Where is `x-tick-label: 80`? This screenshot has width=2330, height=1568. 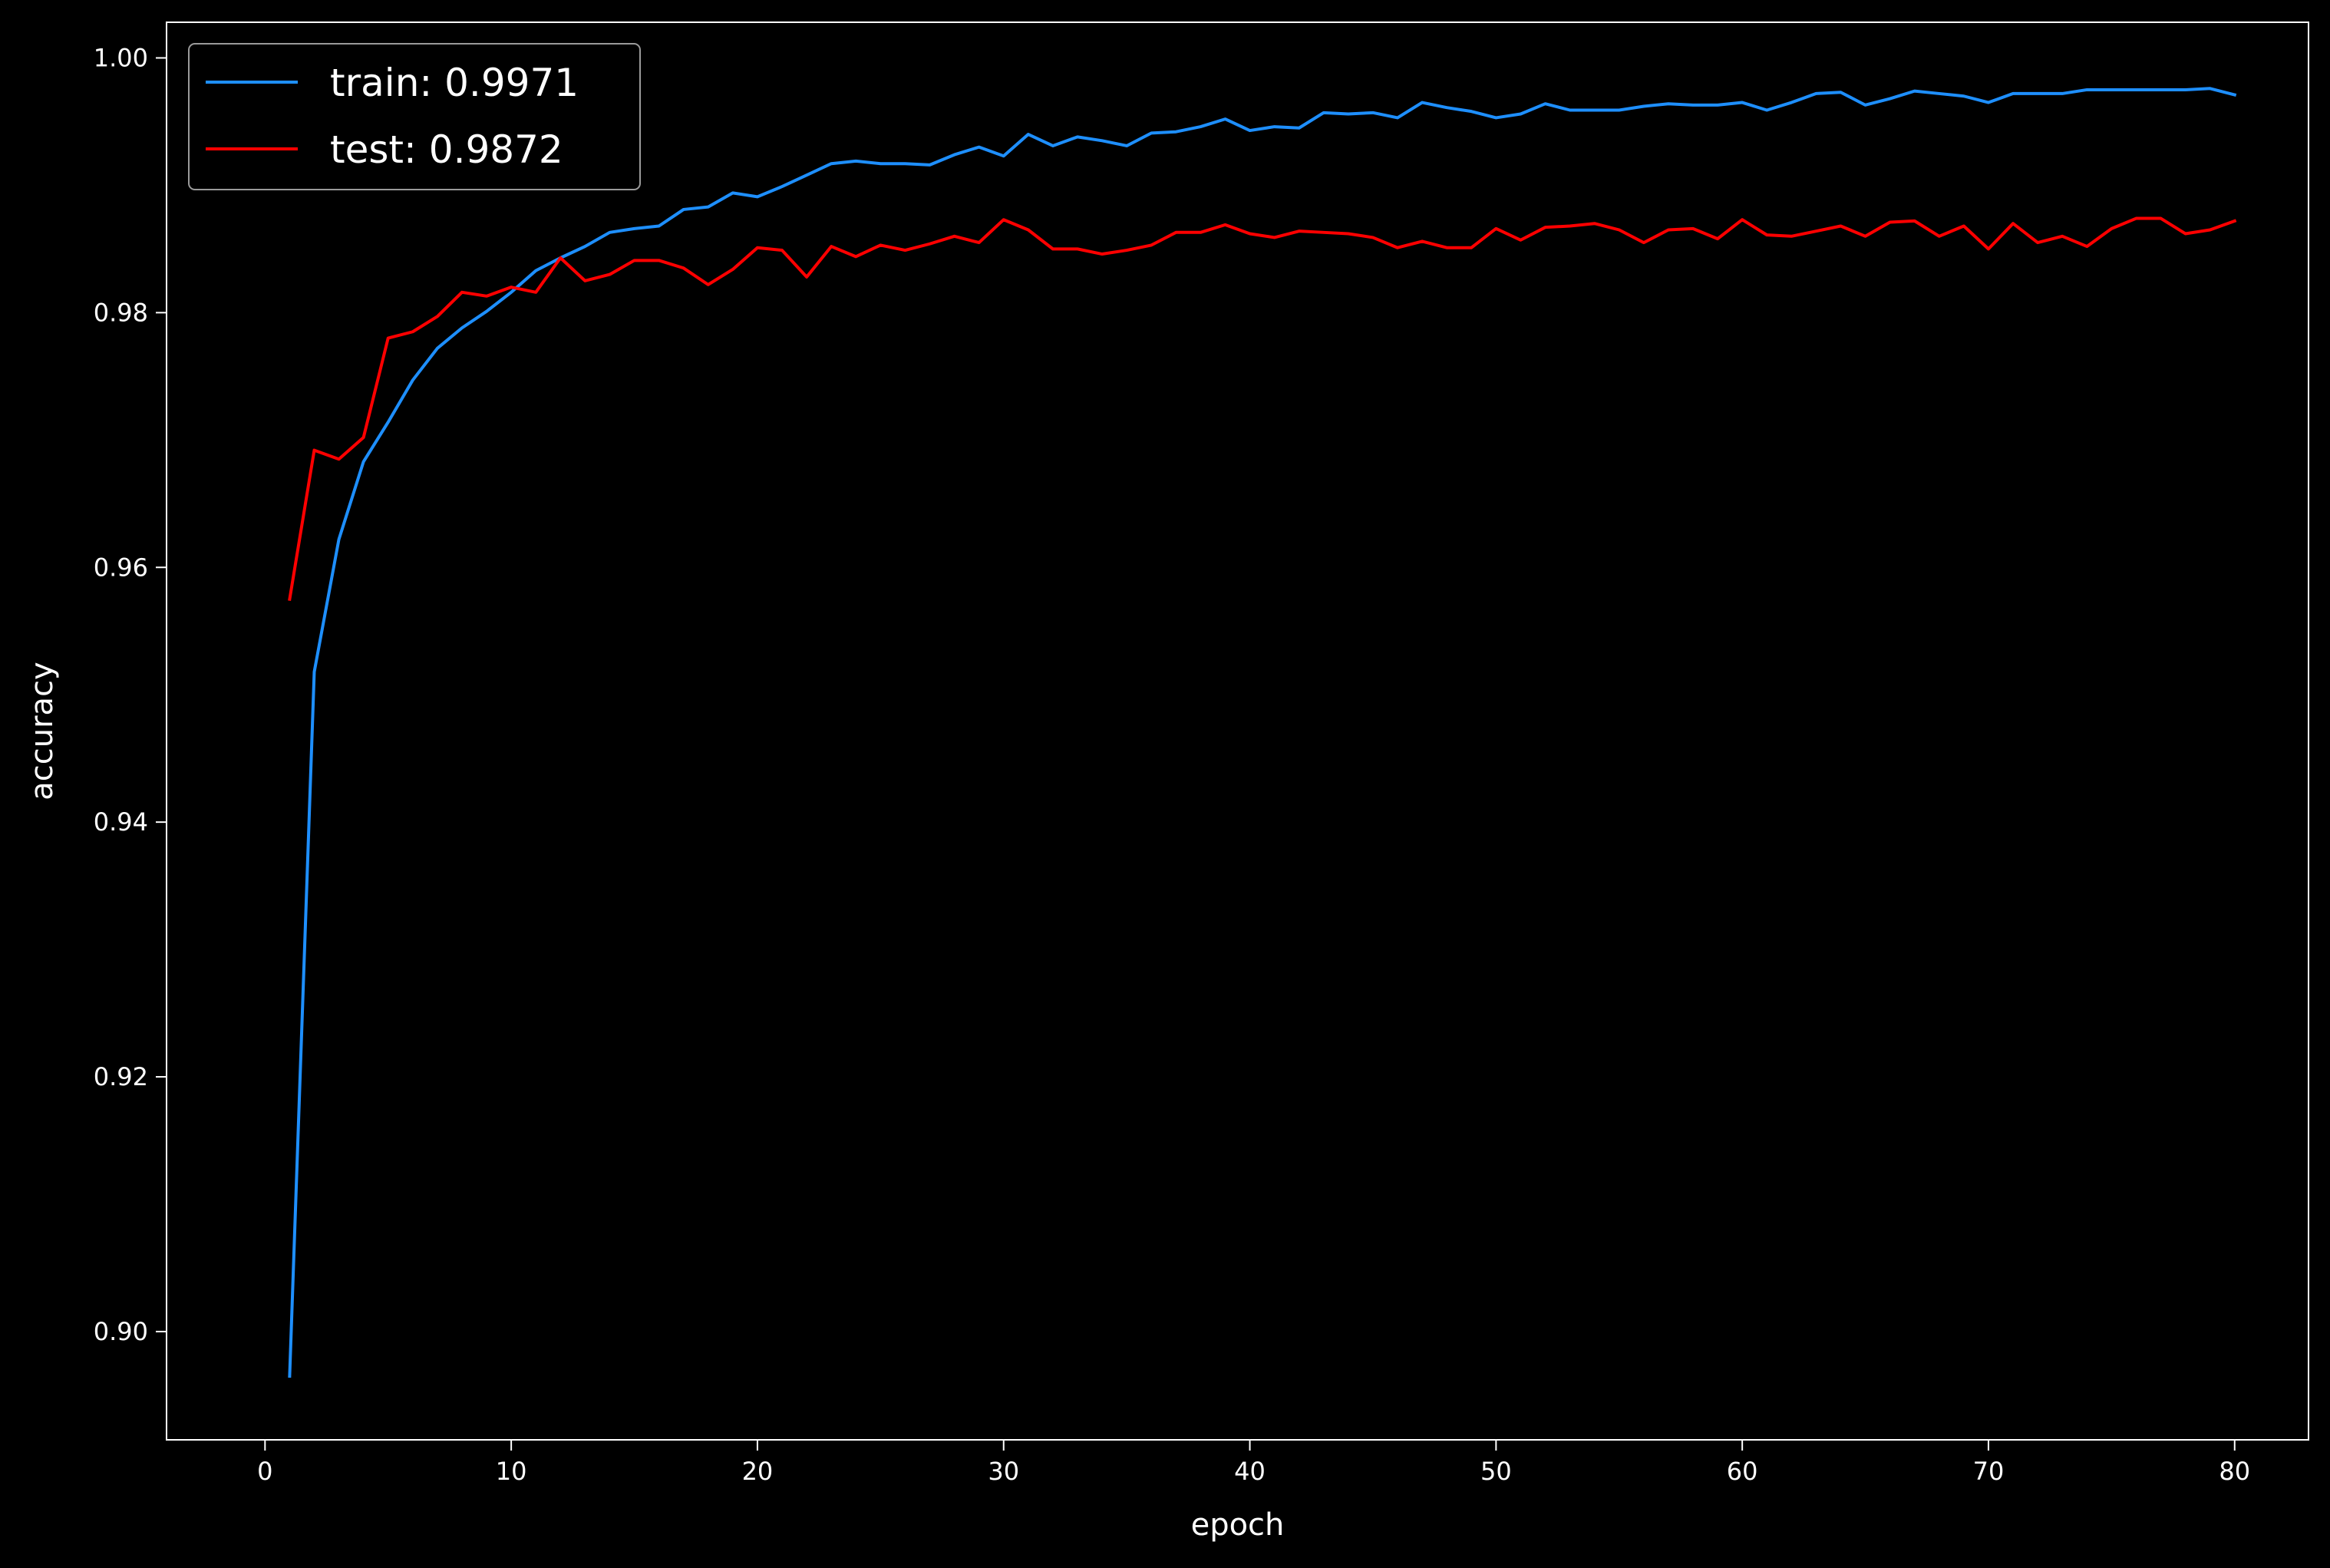
x-tick-label: 80 is located at coordinates (2234, 1471).